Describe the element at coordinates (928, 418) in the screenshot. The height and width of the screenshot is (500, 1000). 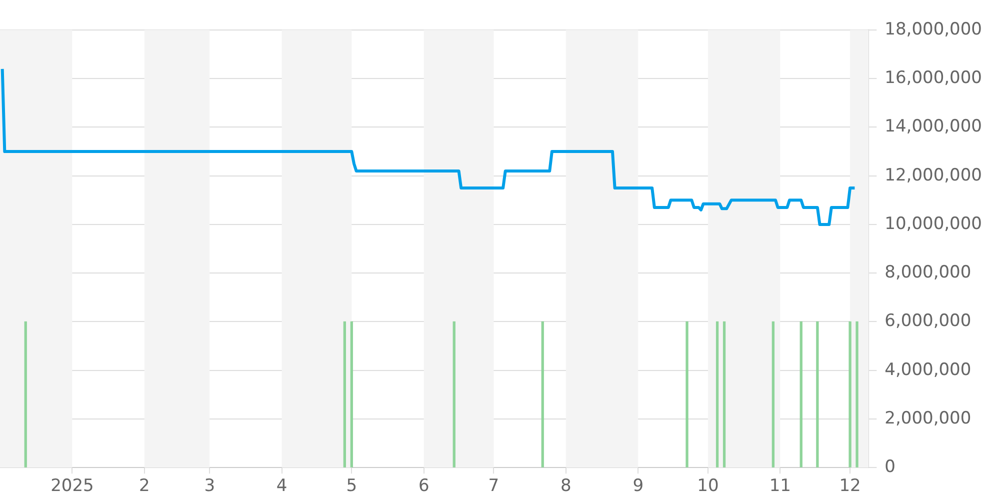
I see `y-tick-label: 2,000,000` at that location.